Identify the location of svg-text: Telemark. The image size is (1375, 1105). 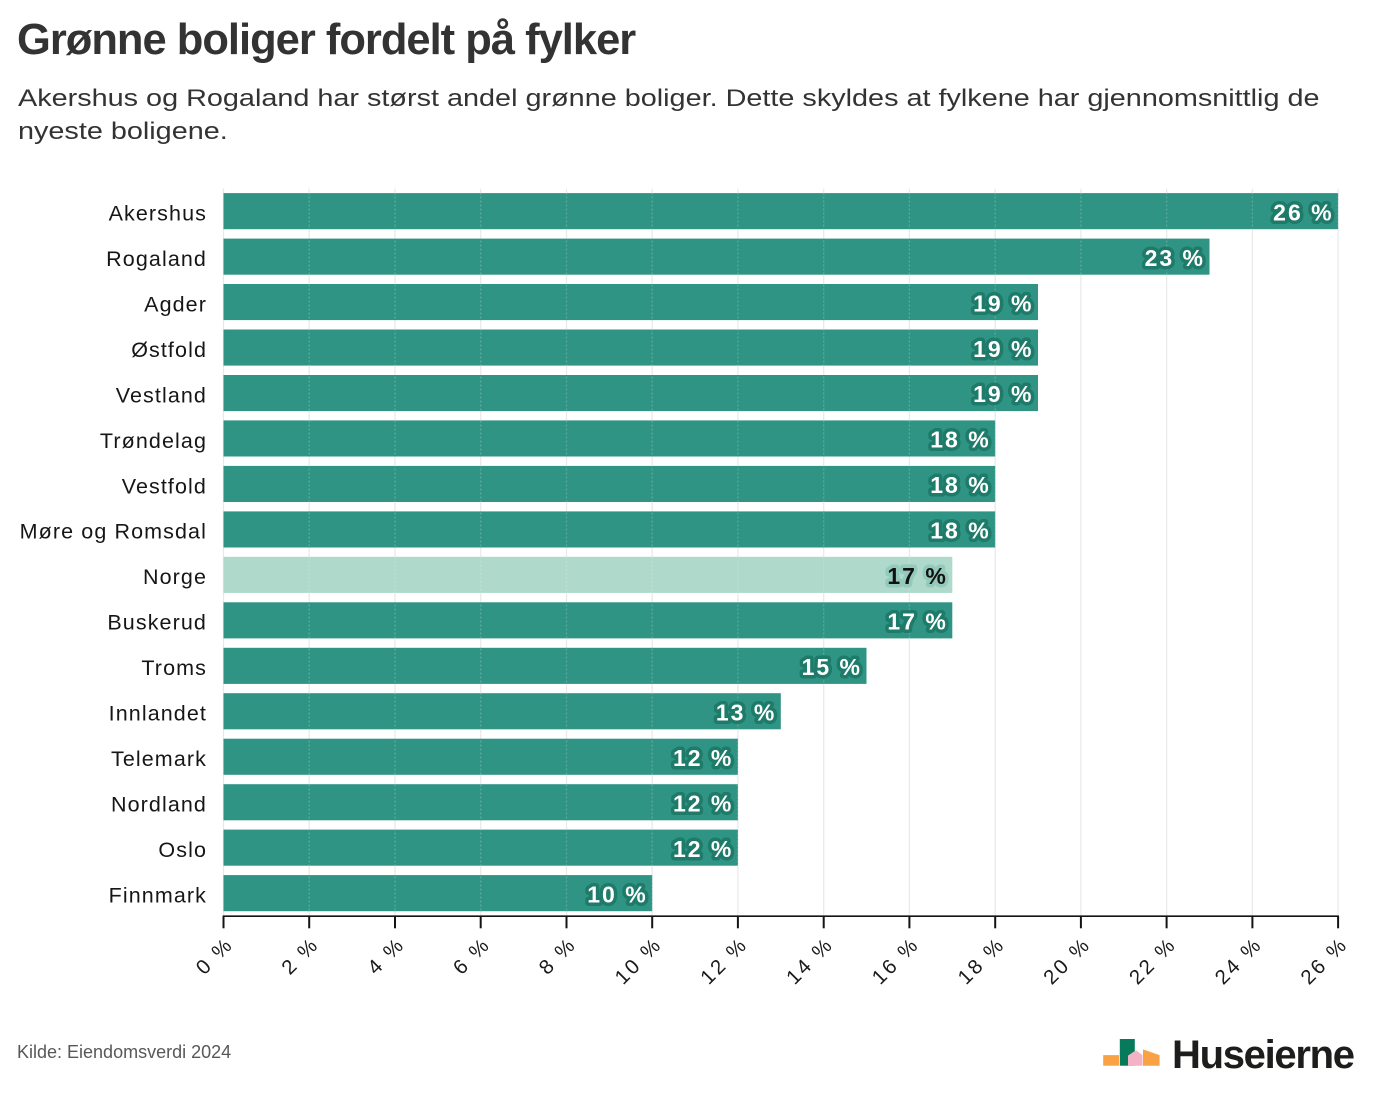
(159, 759).